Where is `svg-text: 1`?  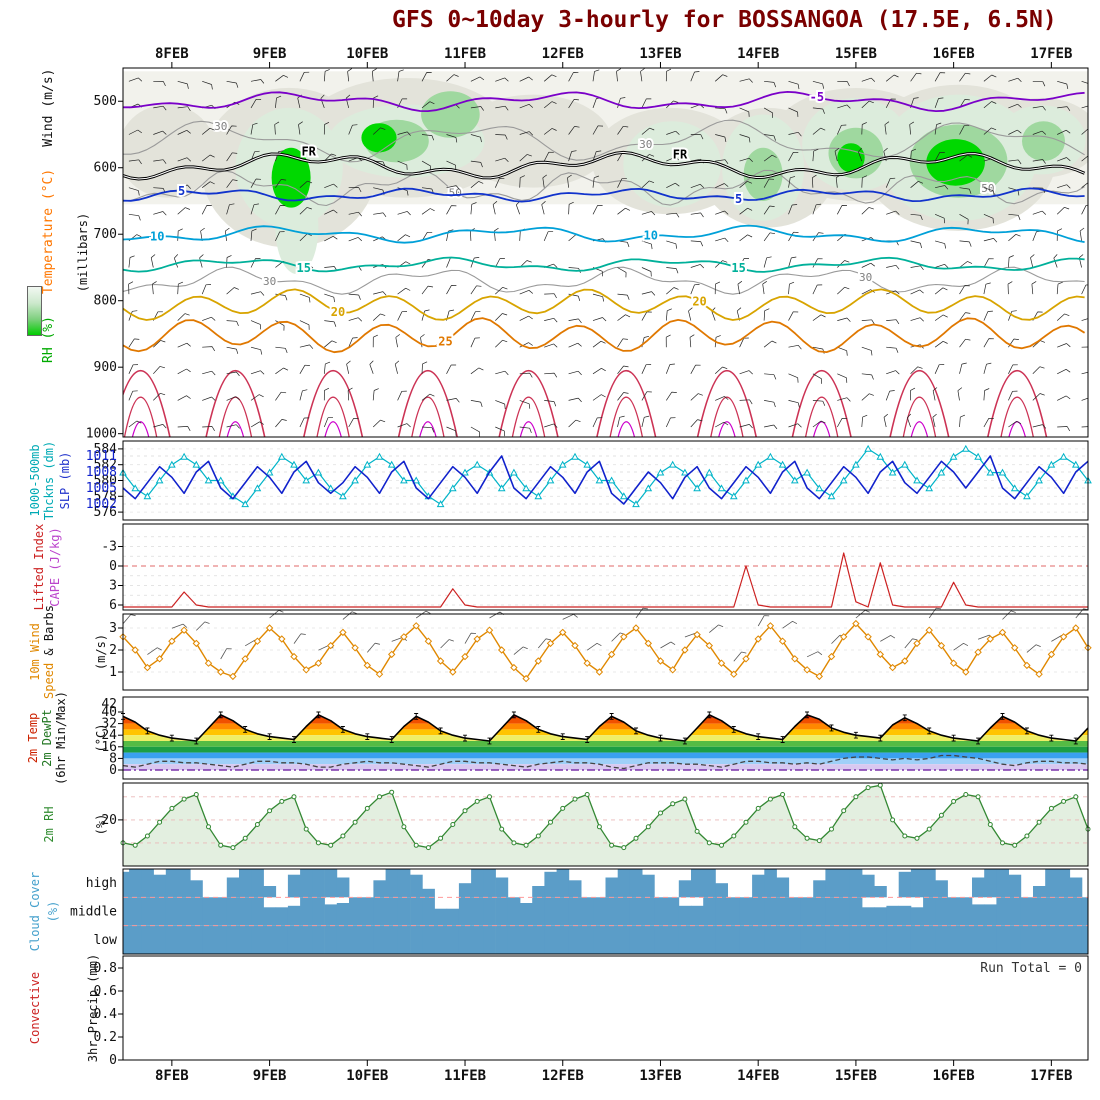 svg-text: 1 is located at coordinates (113, 672).